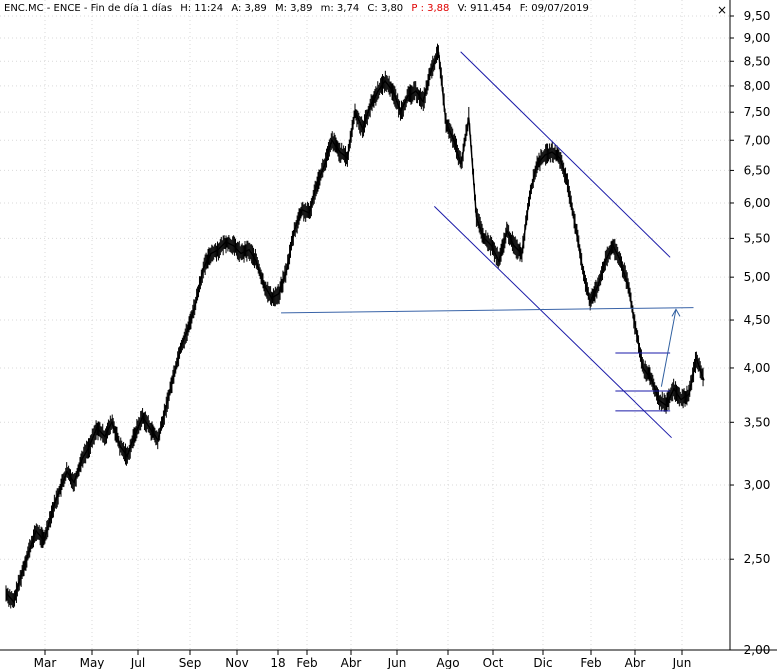 Image resolution: width=777 pixels, height=669 pixels. What do you see at coordinates (190, 662) in the screenshot?
I see `x-tick-label: Sep` at bounding box center [190, 662].